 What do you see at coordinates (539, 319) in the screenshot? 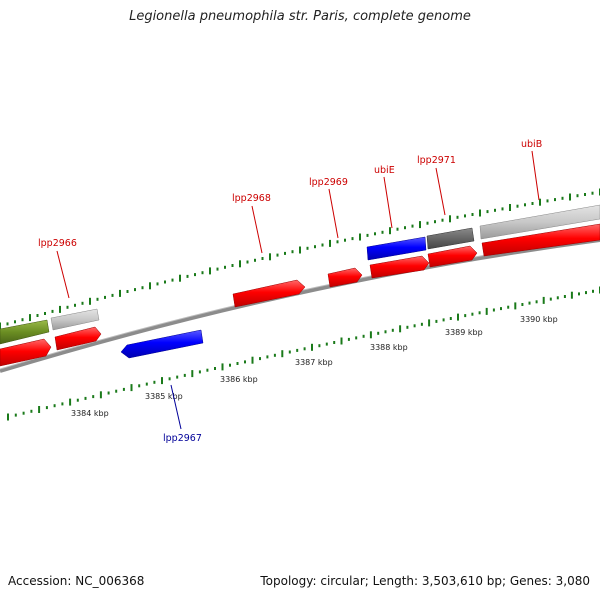
I see `tick-label-3390: 3390 kbp` at bounding box center [539, 319].